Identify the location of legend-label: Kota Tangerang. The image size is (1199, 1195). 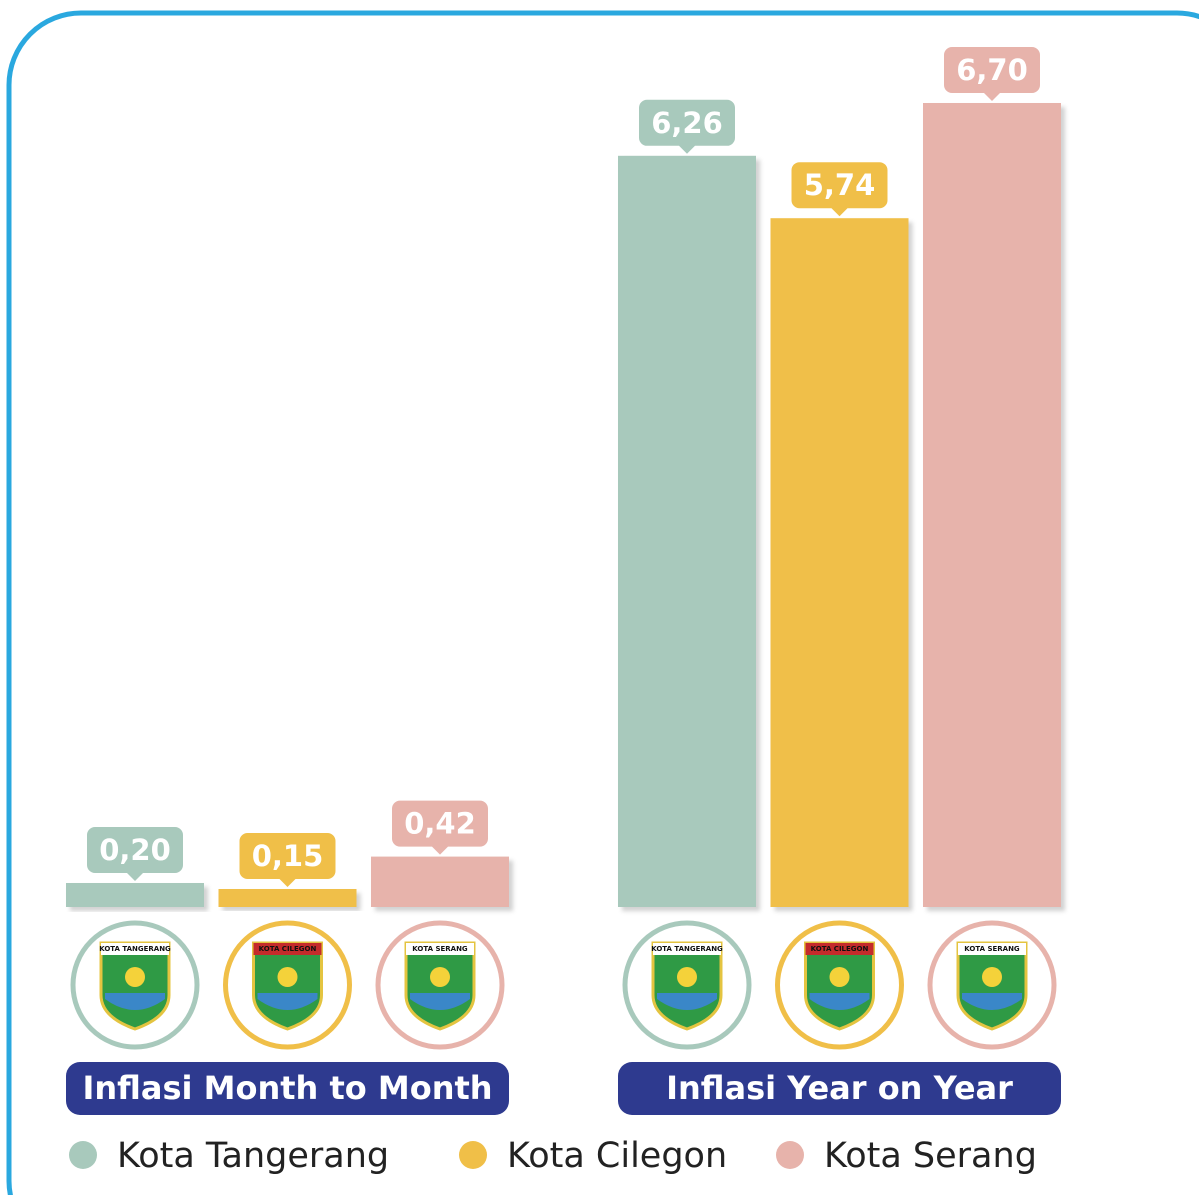
(253, 1156).